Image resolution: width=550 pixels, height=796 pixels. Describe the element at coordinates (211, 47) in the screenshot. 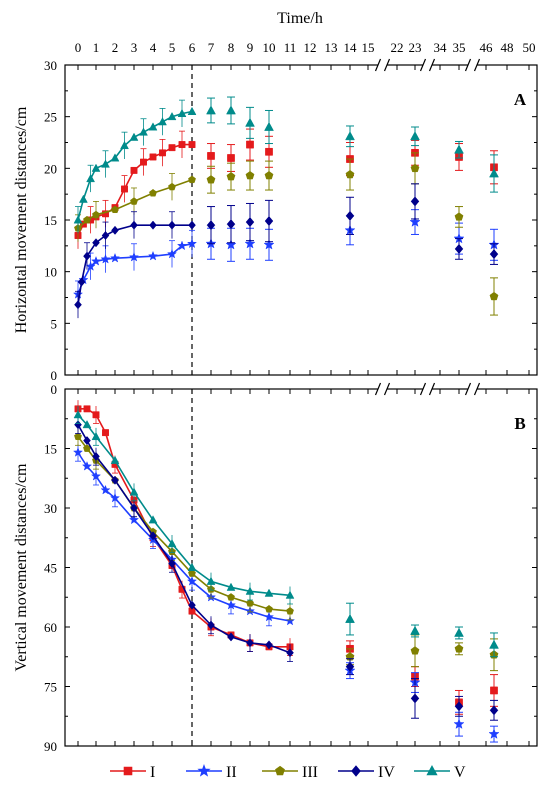

I see `x-tick-label: 7` at that location.